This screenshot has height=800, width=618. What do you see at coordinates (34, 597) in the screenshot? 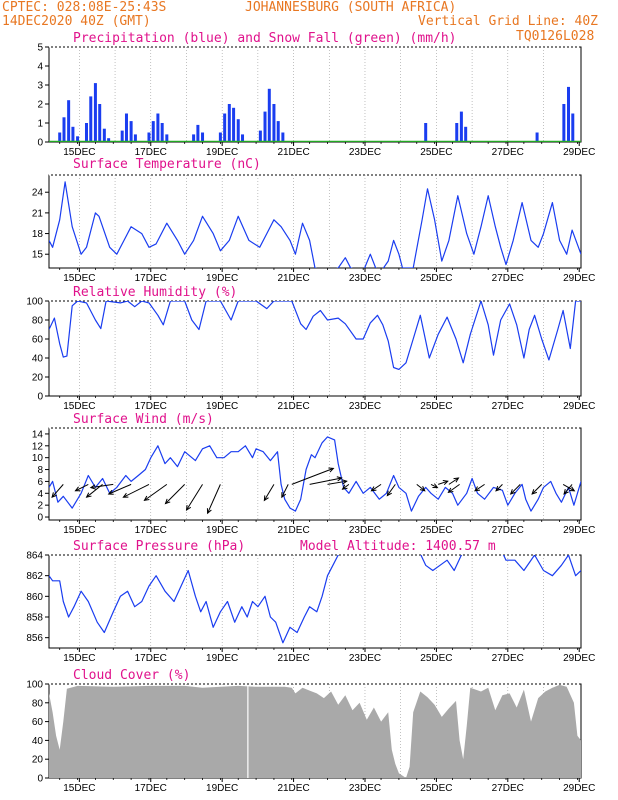
I see `y-tick-label: 860` at bounding box center [34, 597].